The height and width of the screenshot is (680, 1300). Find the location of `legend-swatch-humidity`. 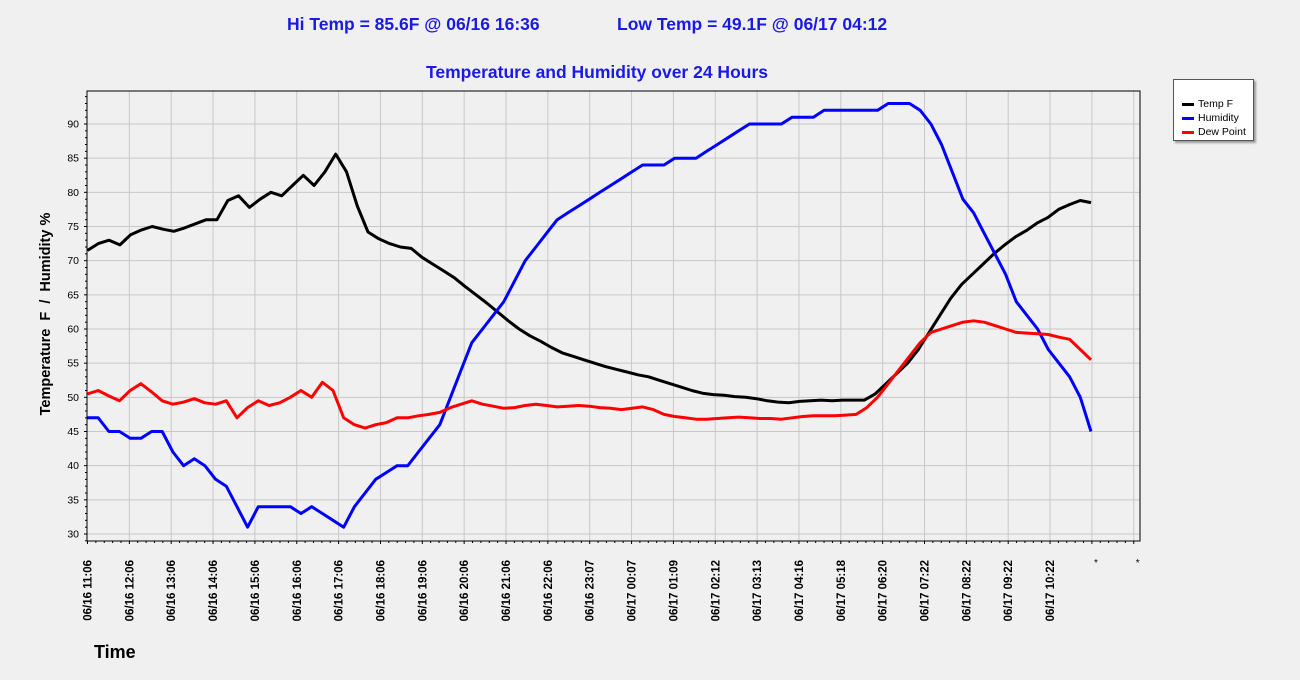

legend-swatch-humidity is located at coordinates (1188, 118).